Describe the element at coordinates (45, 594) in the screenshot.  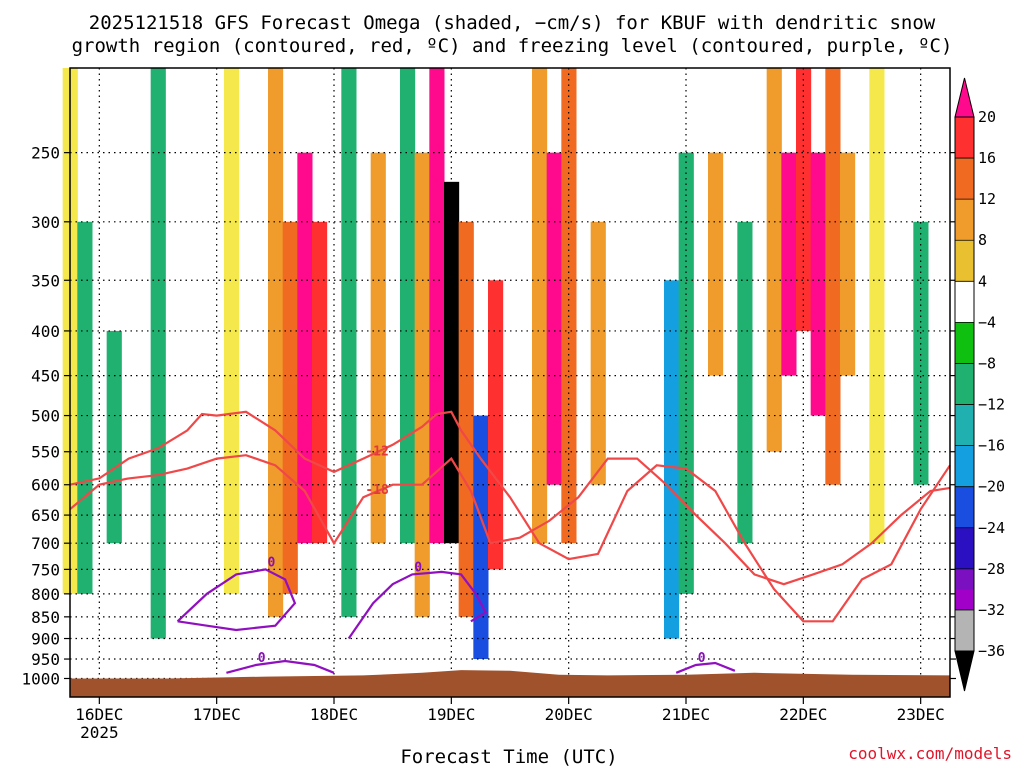
I see `y-tick-label: 800` at that location.